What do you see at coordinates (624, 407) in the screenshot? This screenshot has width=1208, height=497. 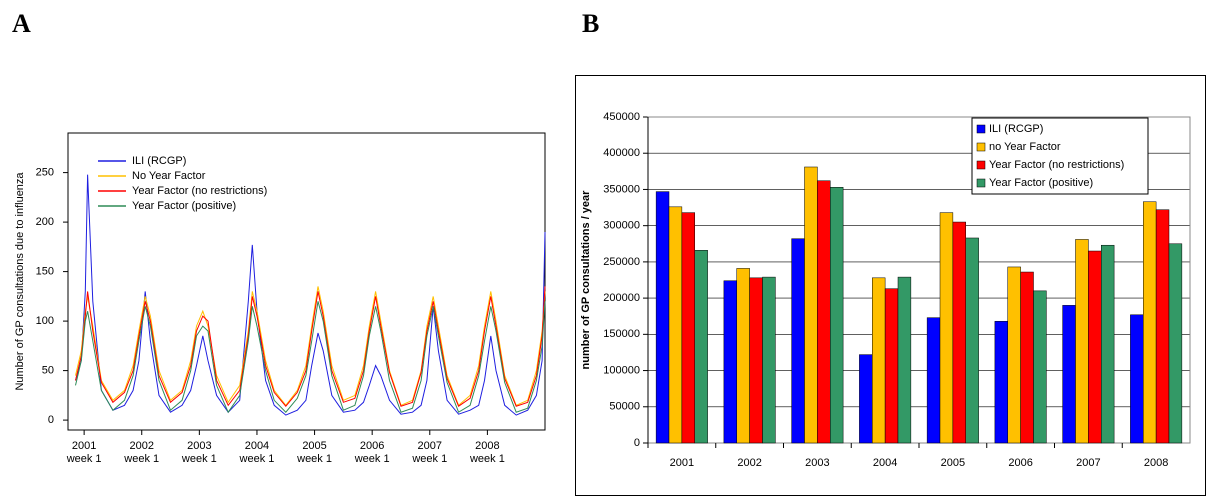 I see `y-tick-label: 50000` at bounding box center [624, 407].